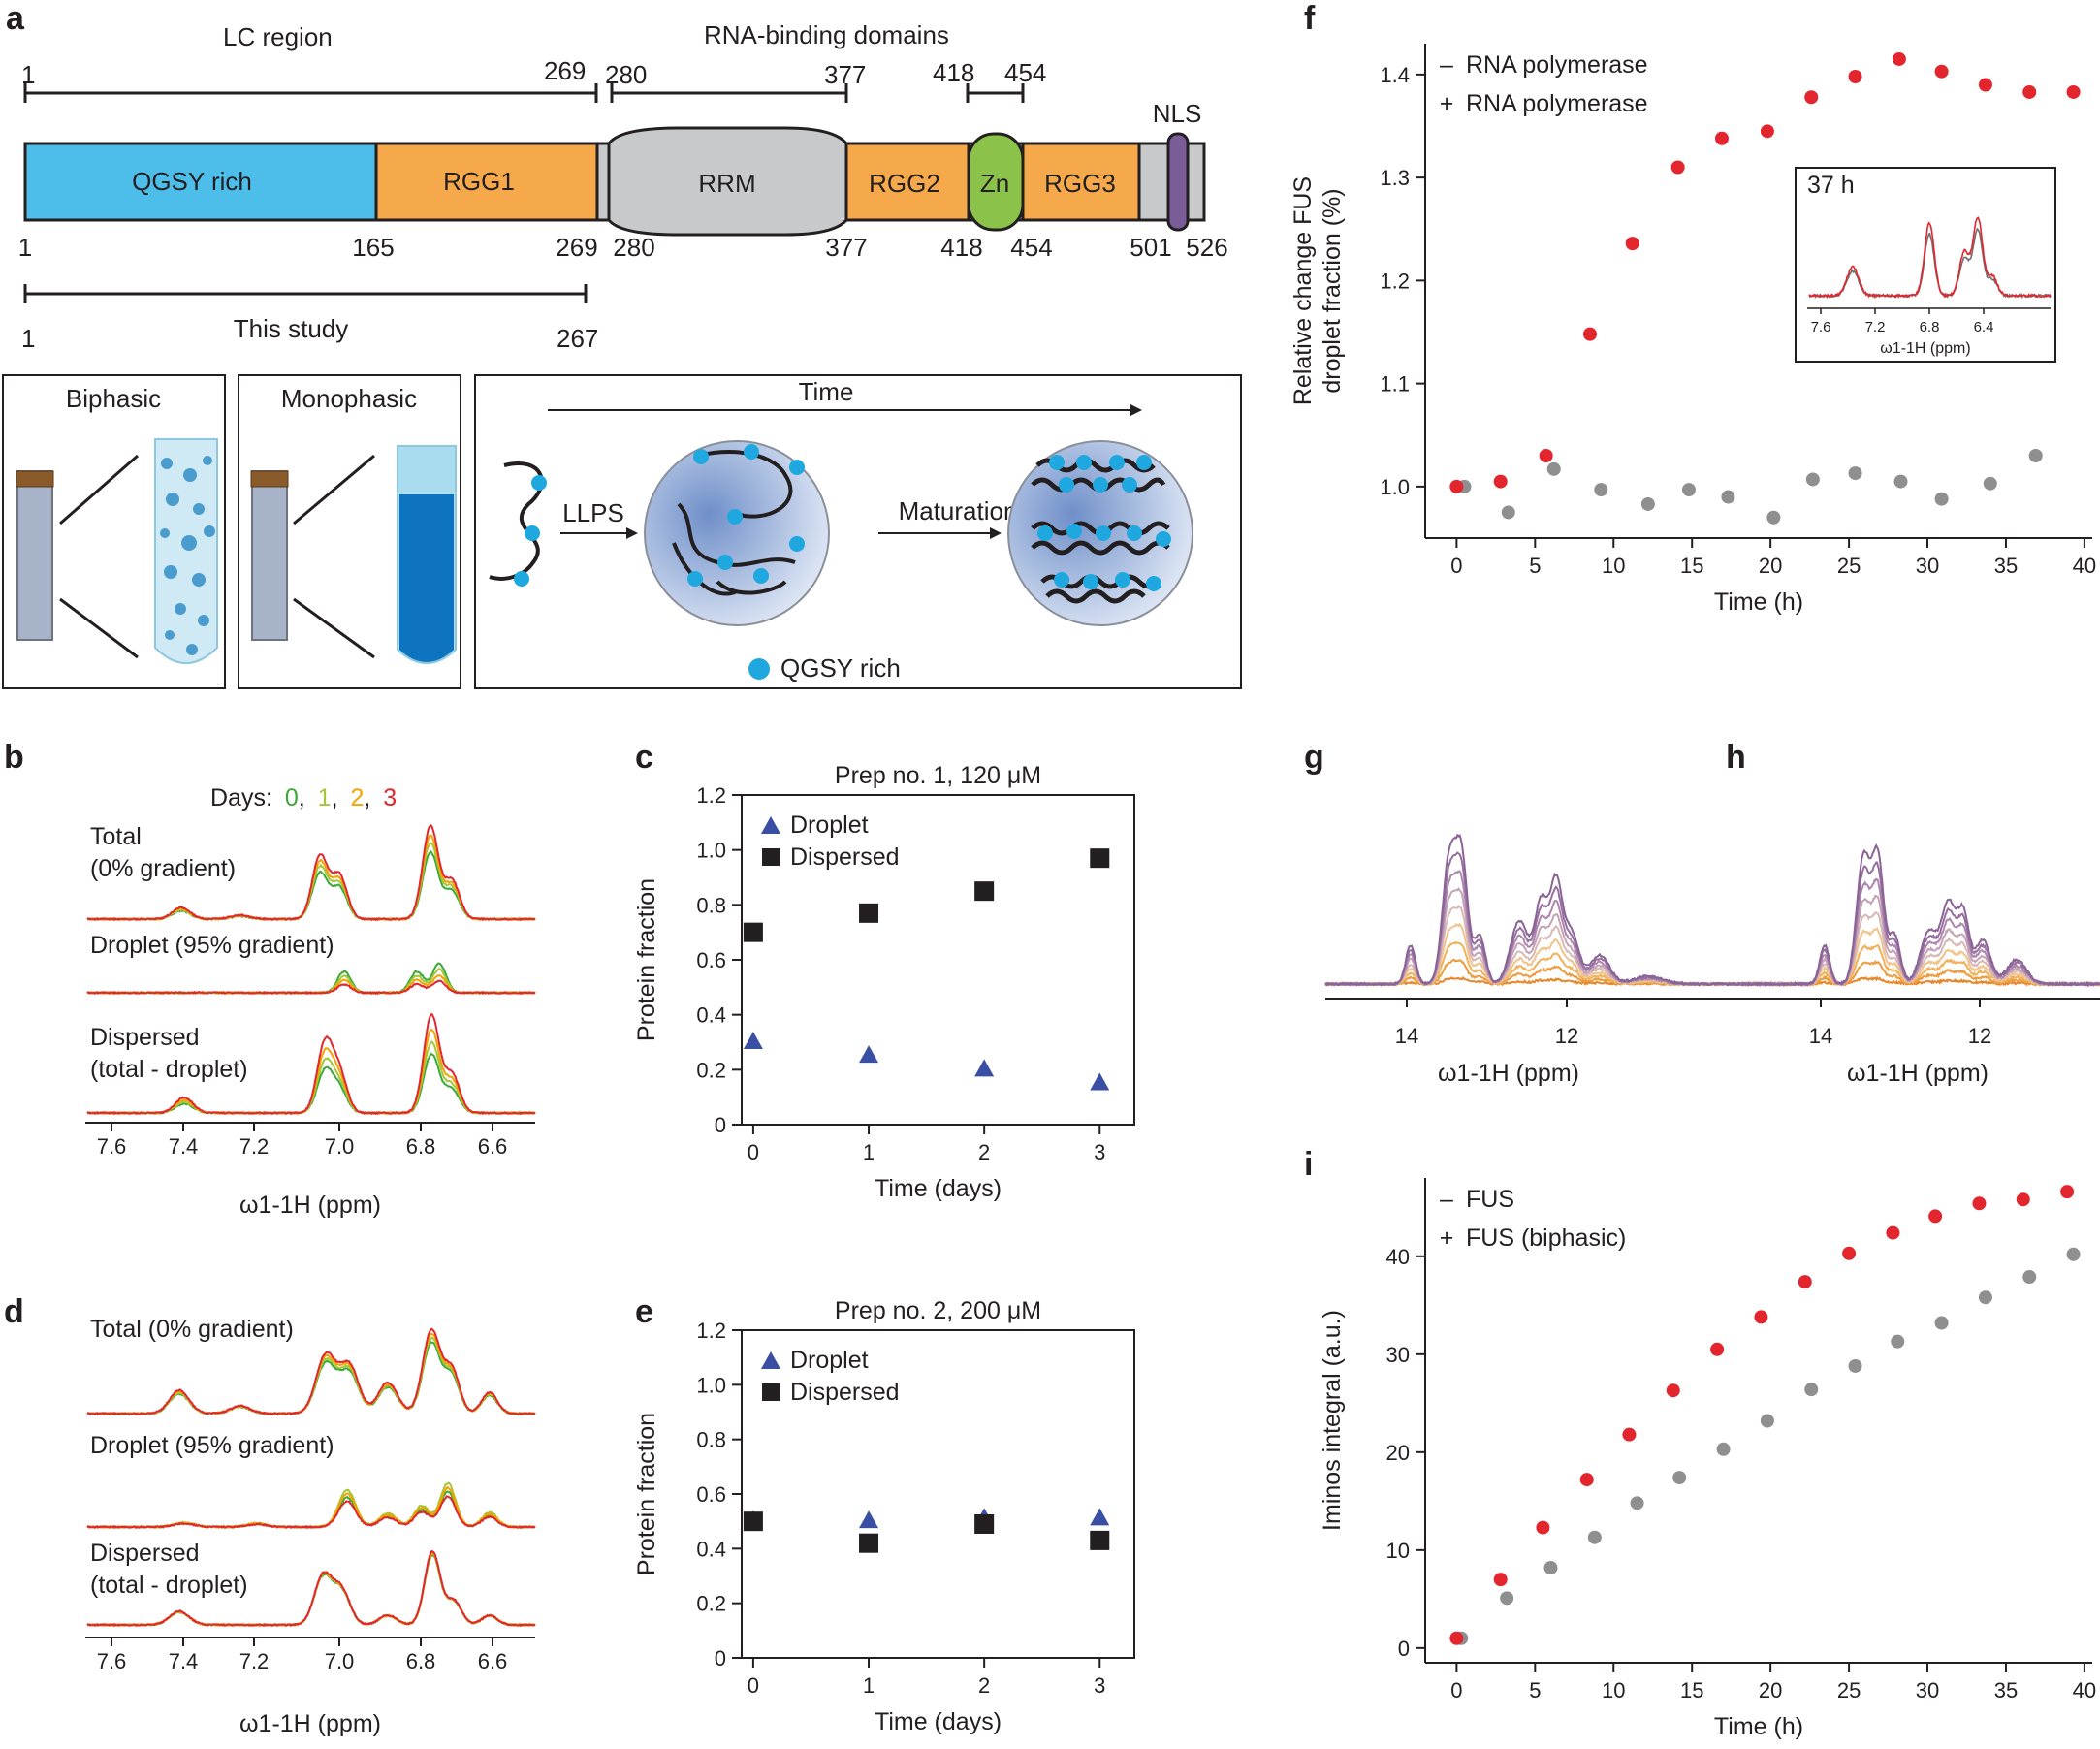 The height and width of the screenshot is (1749, 2100). I want to click on biphasic-label: Biphasic, so click(113, 398).